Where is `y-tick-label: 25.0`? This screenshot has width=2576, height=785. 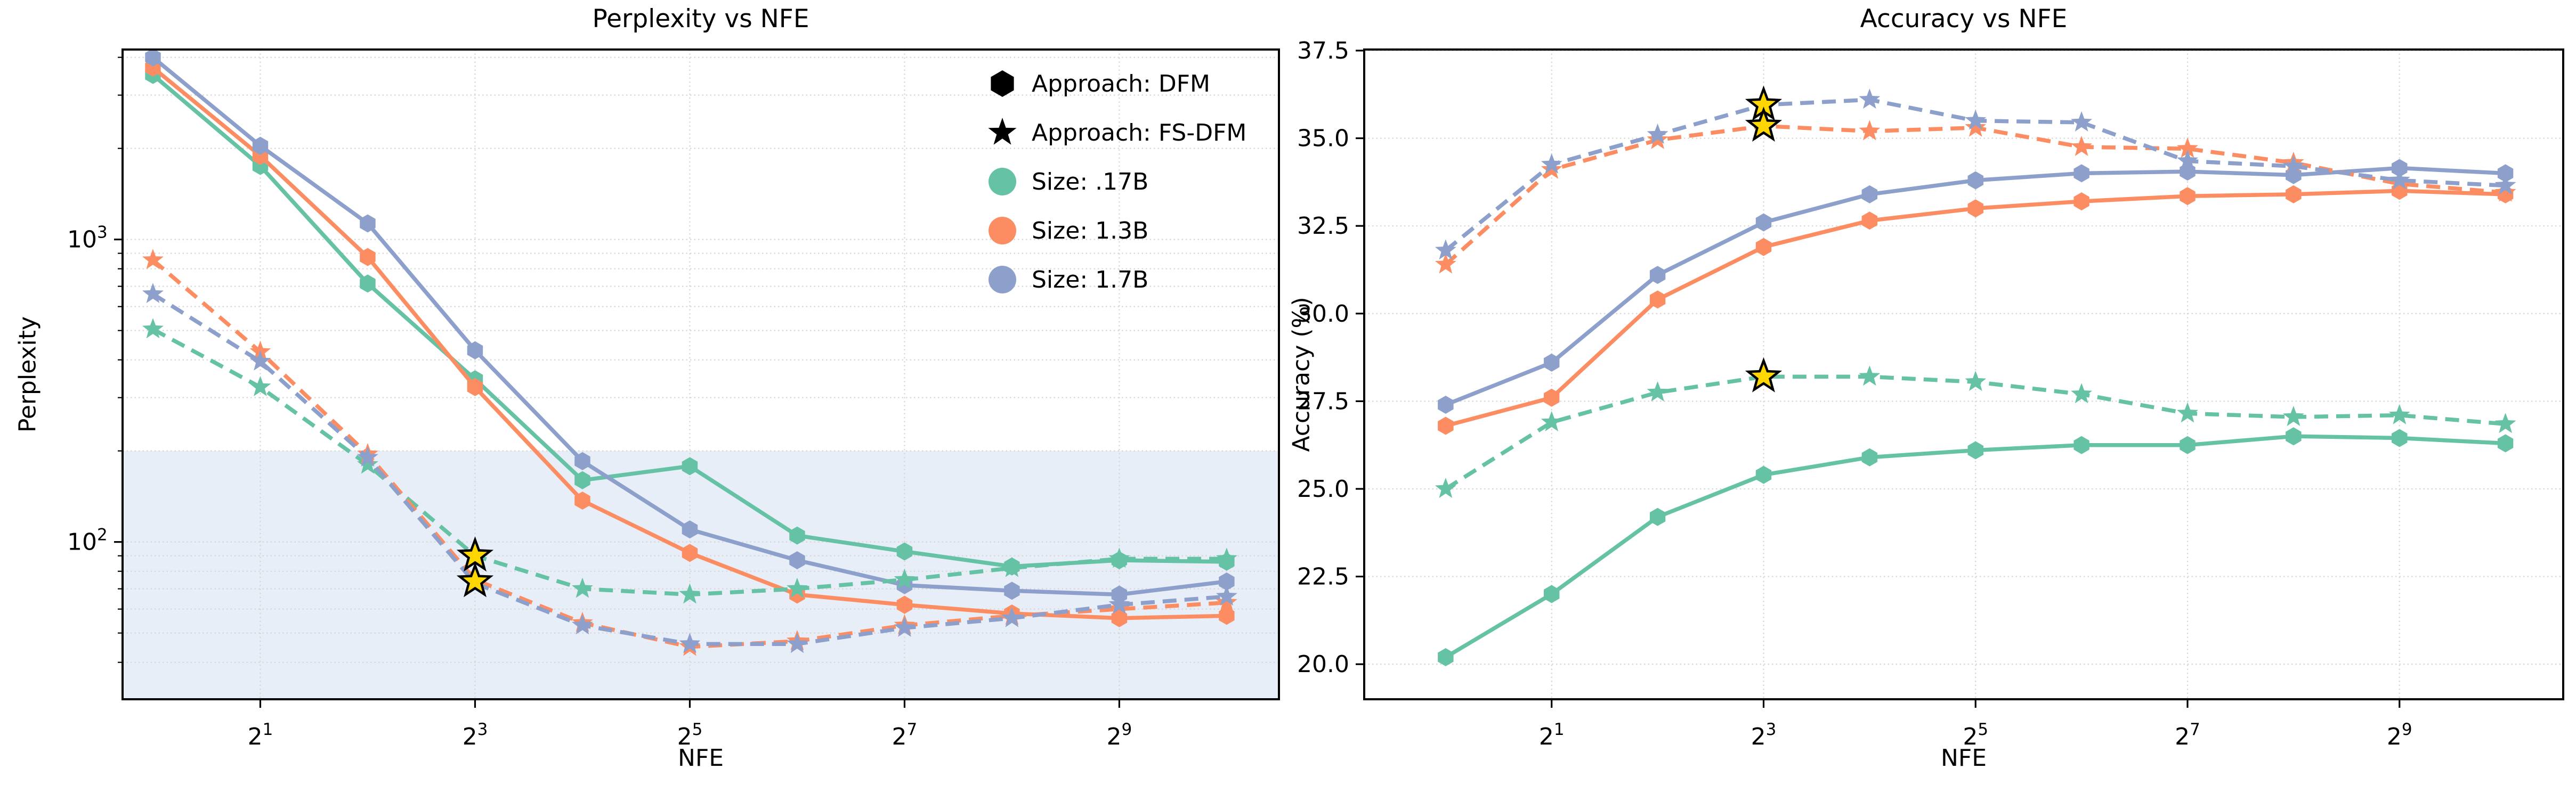 y-tick-label: 25.0 is located at coordinates (1323, 489).